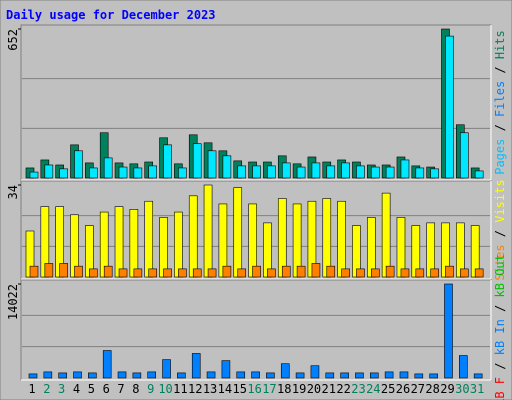  I want to click on legend-entry: kB Out, so click(500, 275).